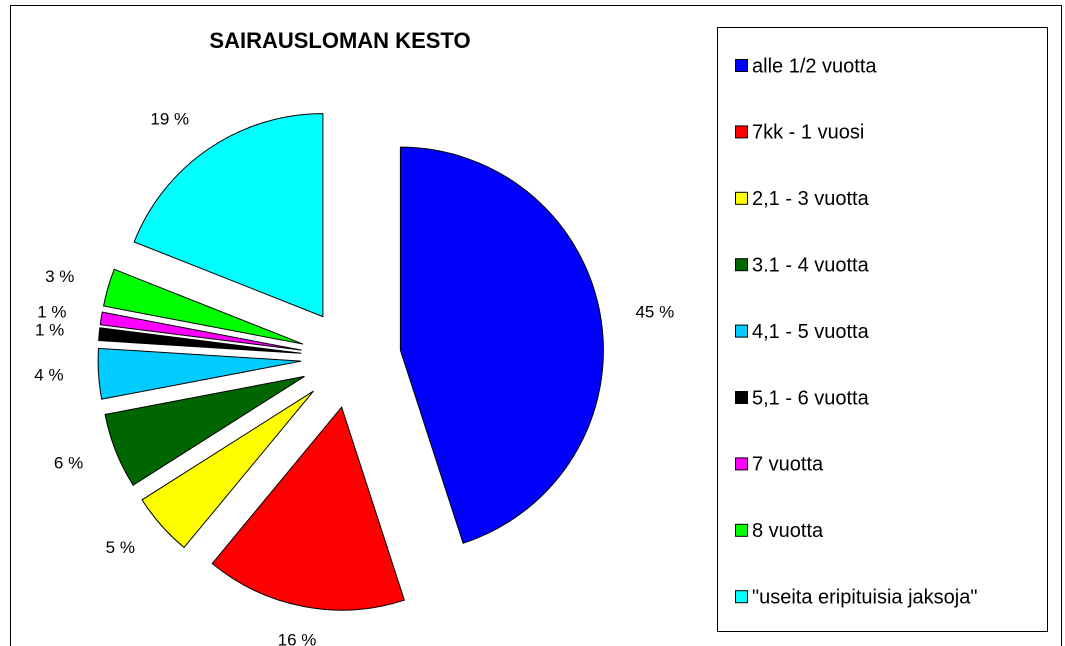  I want to click on legend-label: alle 1/2 vuotta, so click(814, 66).